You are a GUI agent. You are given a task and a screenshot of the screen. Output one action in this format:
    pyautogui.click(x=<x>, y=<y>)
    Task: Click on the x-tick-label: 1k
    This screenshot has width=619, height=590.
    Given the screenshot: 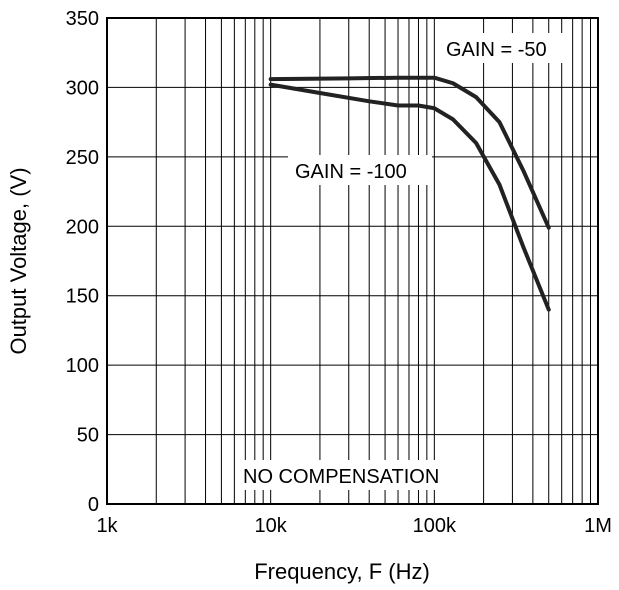 What is the action you would take?
    pyautogui.click(x=107, y=526)
    